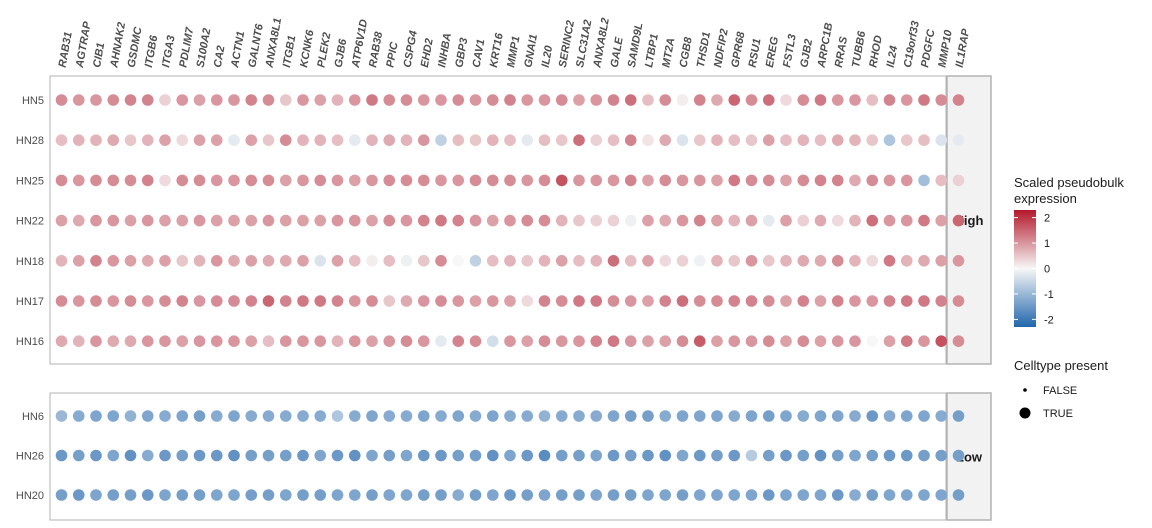 This screenshot has height=528, width=1152. What do you see at coordinates (289, 52) in the screenshot?
I see `gene-label: ITGB1` at bounding box center [289, 52].